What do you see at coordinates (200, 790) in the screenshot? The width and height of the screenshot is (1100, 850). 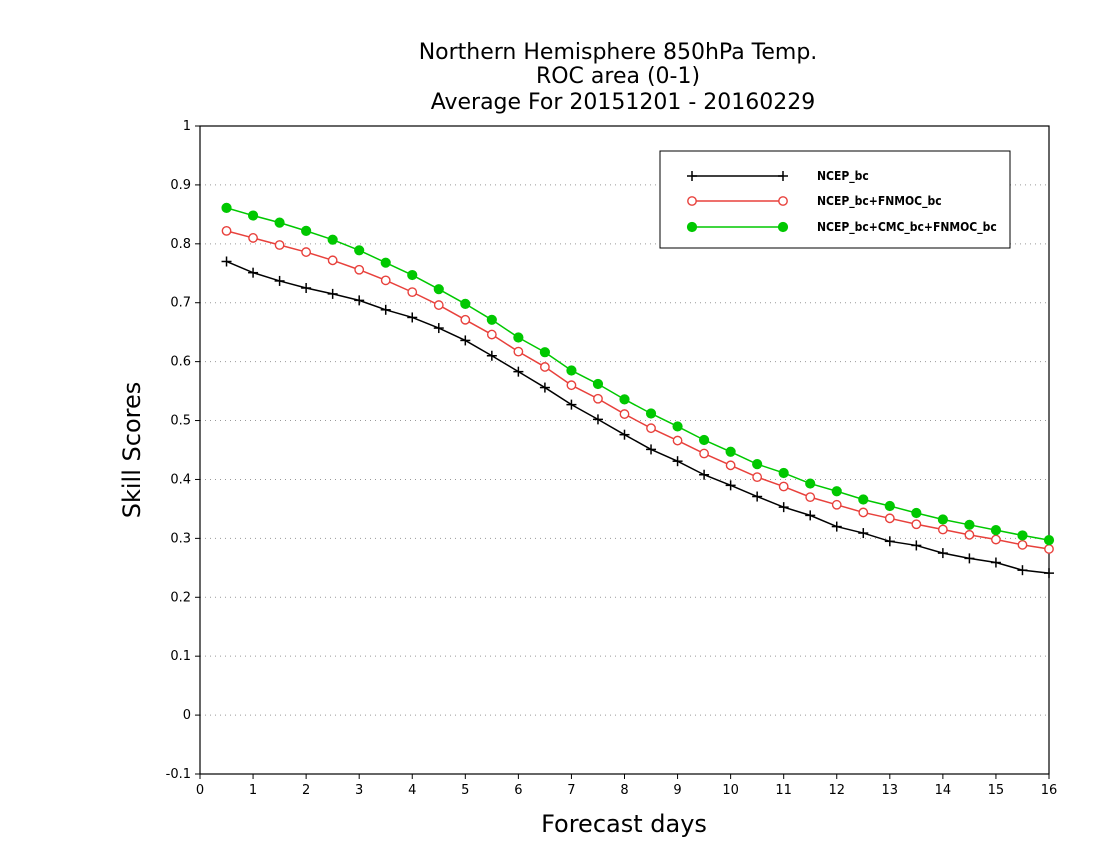 I see `x-tick-label: 0` at bounding box center [200, 790].